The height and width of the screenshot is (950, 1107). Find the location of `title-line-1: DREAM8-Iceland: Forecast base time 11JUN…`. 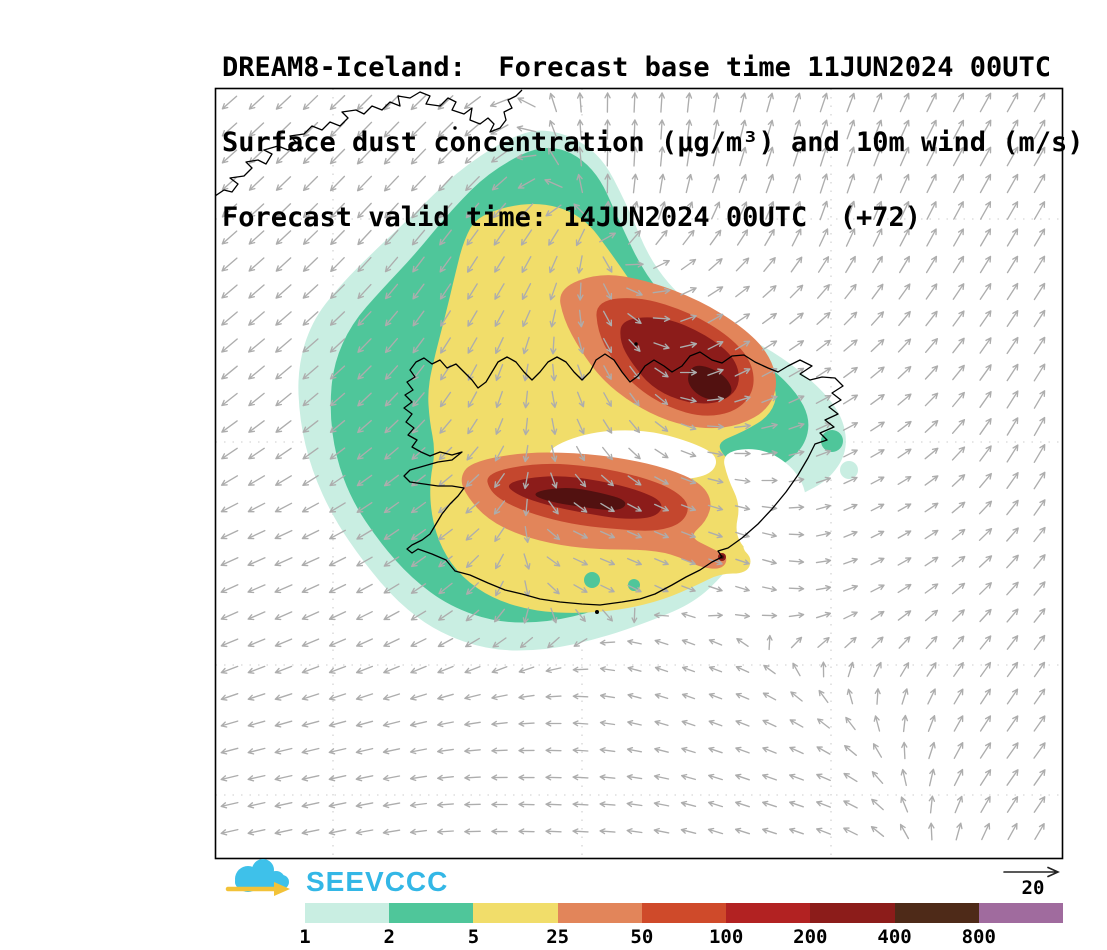

title-line-1: DREAM8-Iceland: Forecast base time 11JUN… is located at coordinates (637, 67).